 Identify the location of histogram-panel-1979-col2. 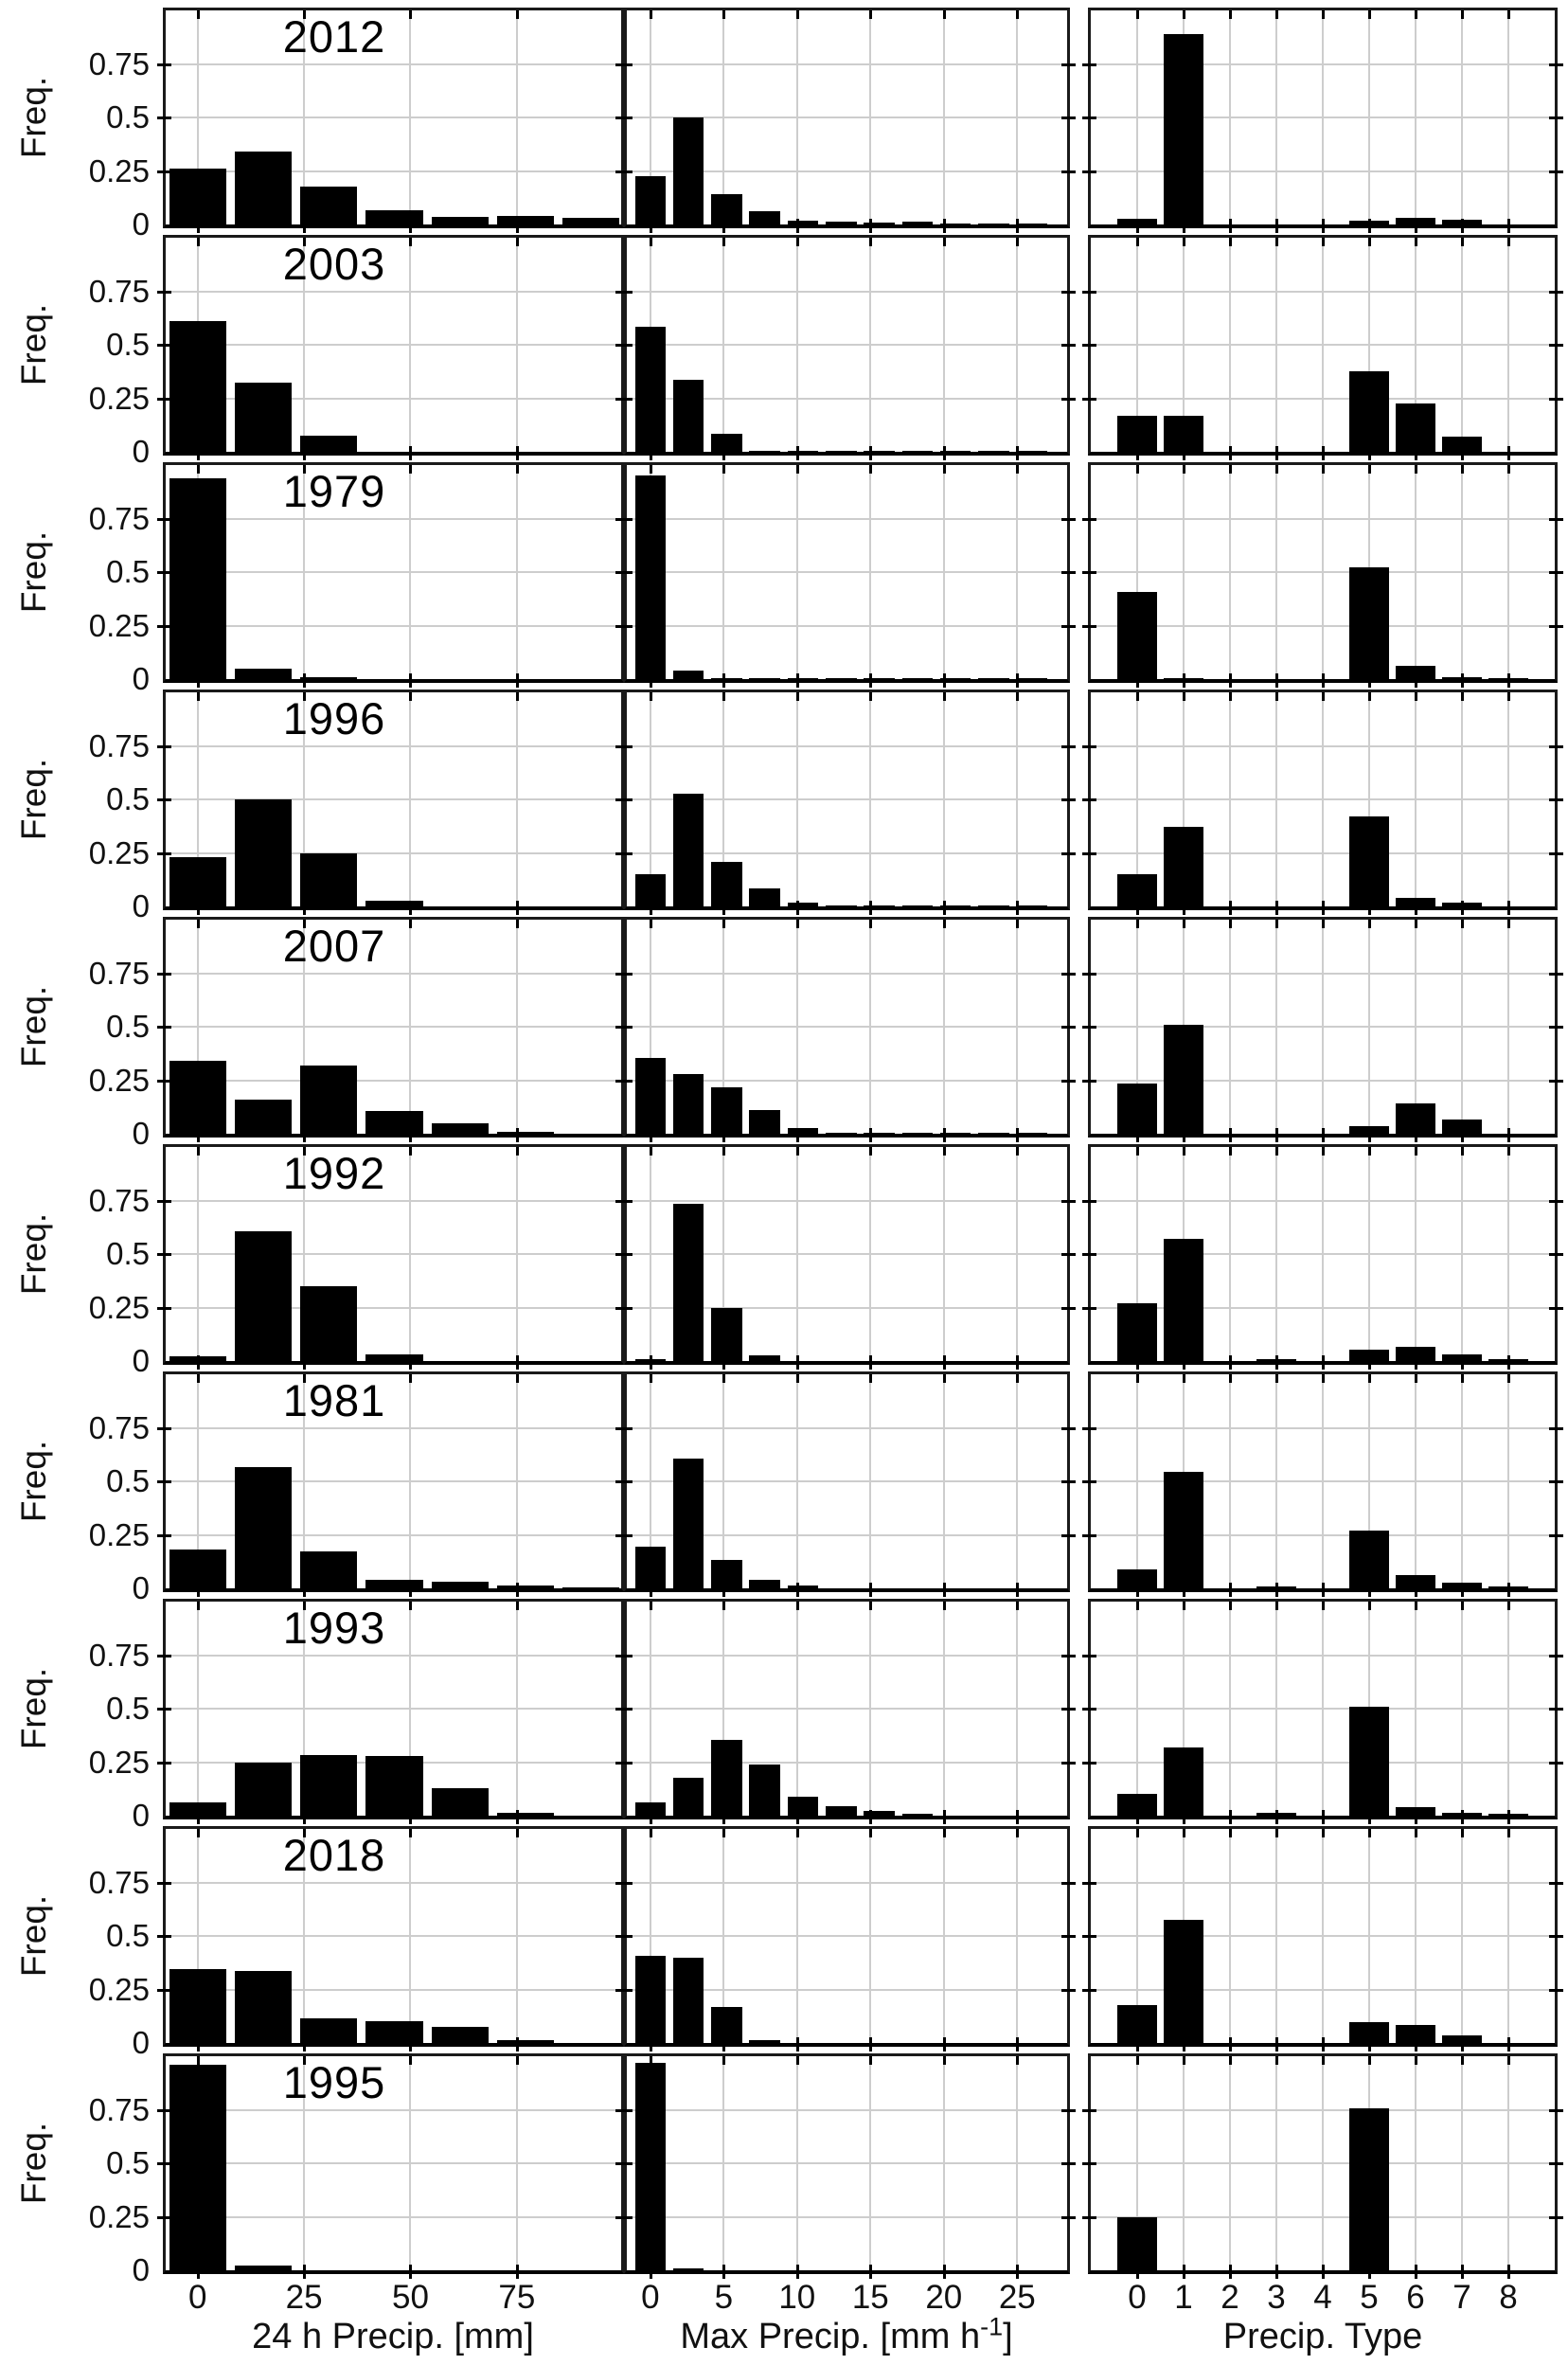
(847, 575).